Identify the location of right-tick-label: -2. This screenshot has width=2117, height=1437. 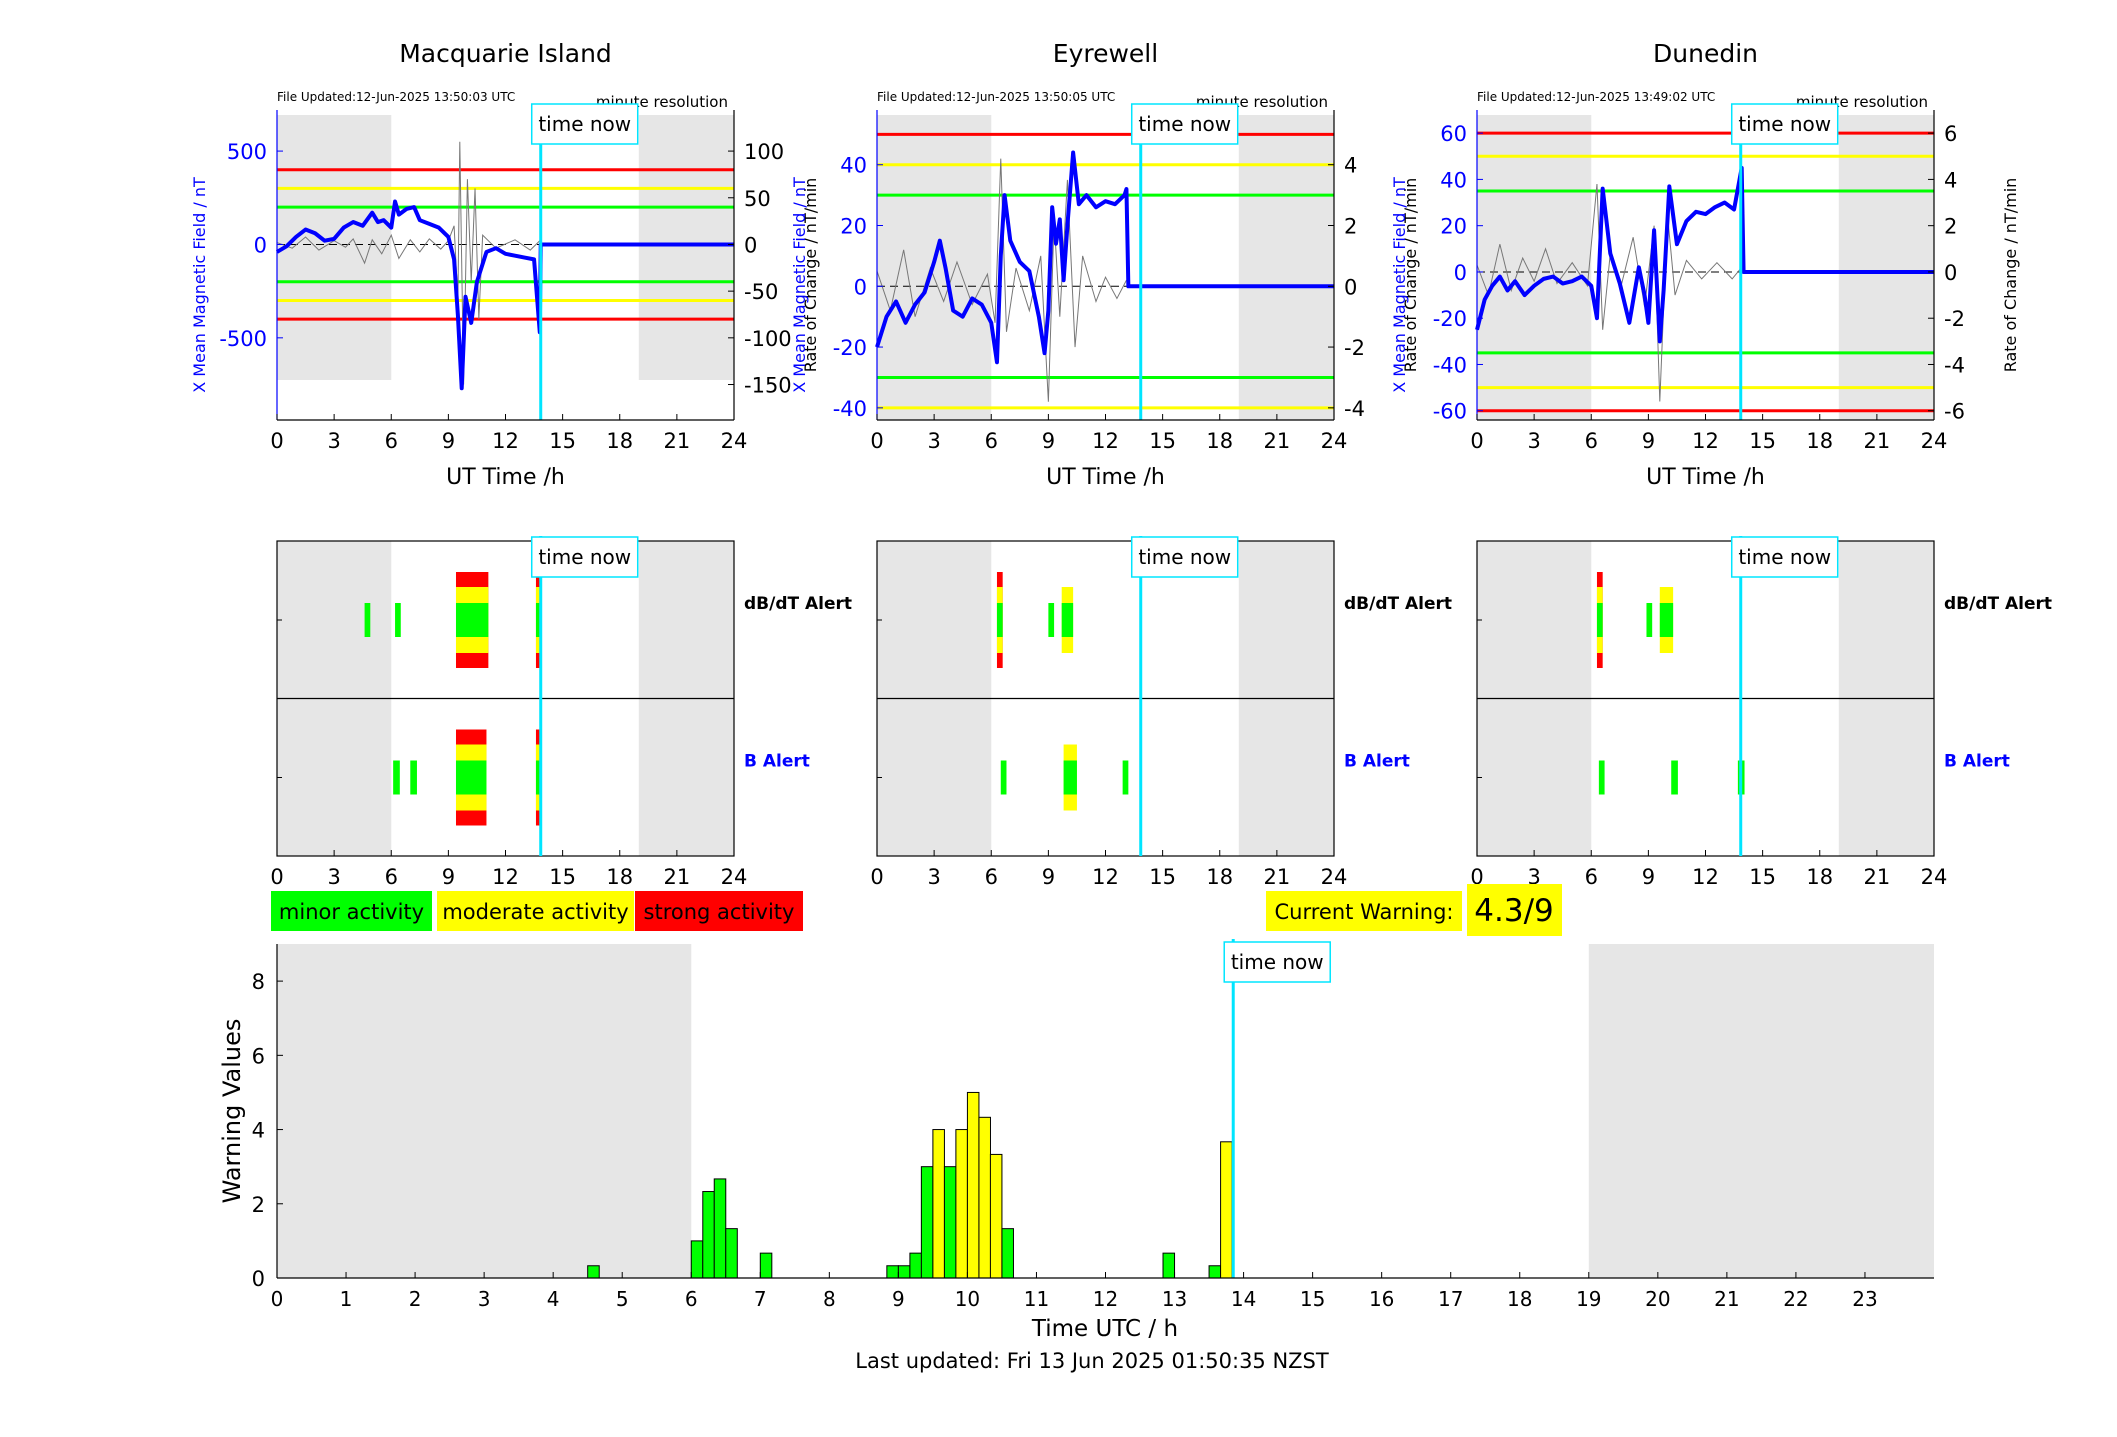
(1954, 319).